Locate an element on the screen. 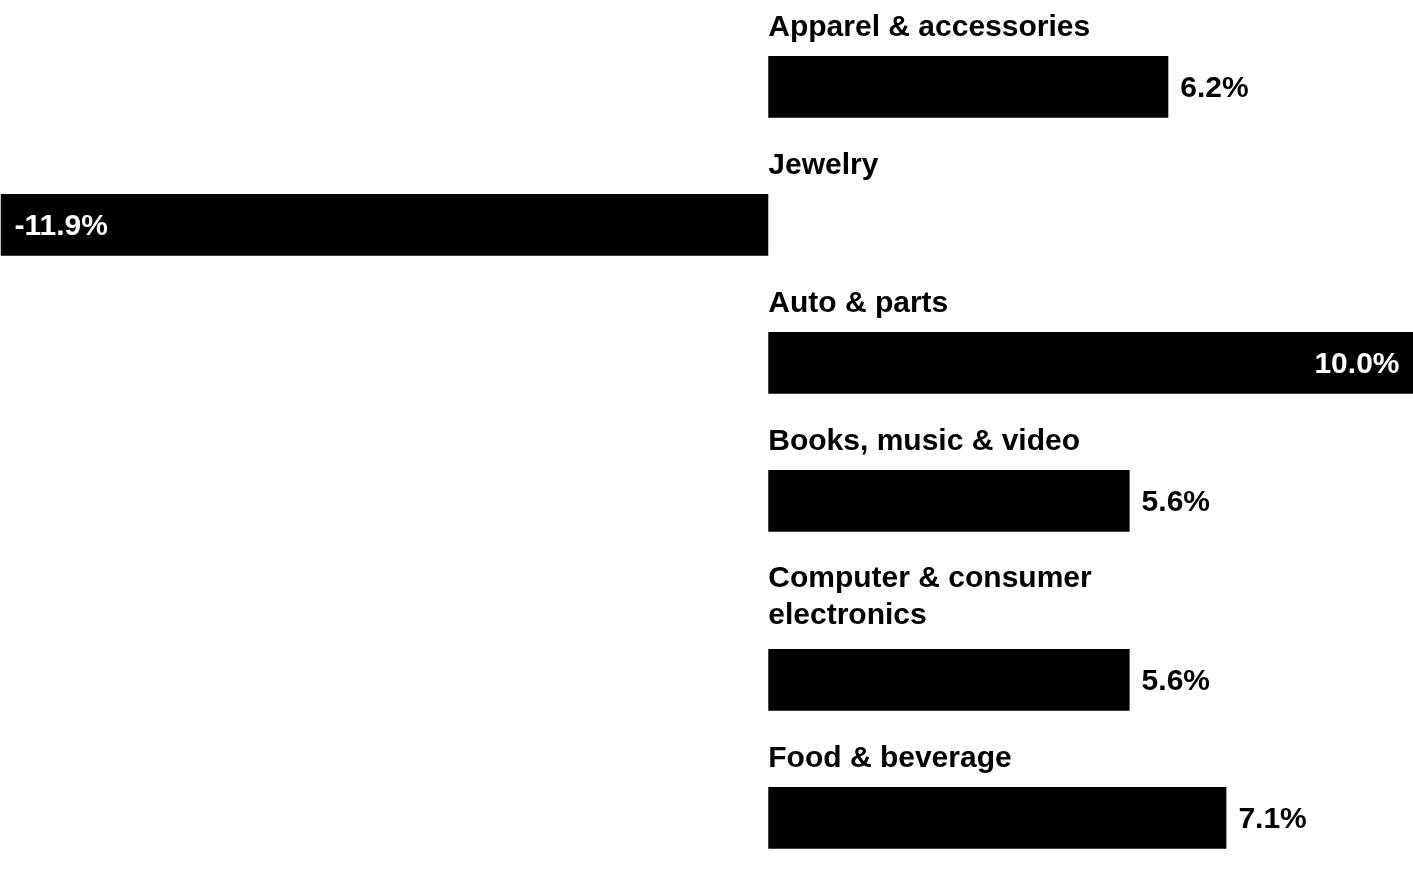 The image size is (1413, 877). y-tick-label: Jewelry is located at coordinates (823, 163).